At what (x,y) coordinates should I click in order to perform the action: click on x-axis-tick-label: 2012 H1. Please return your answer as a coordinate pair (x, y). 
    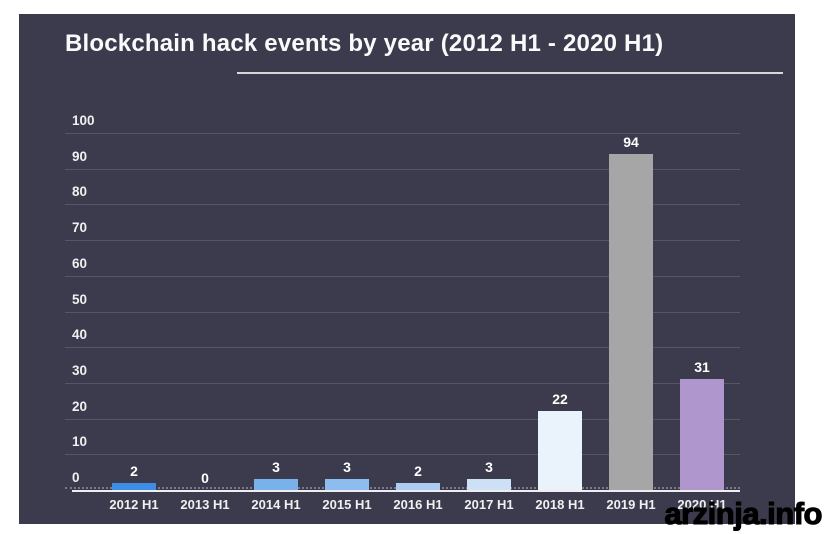
    Looking at the image, I should click on (134, 504).